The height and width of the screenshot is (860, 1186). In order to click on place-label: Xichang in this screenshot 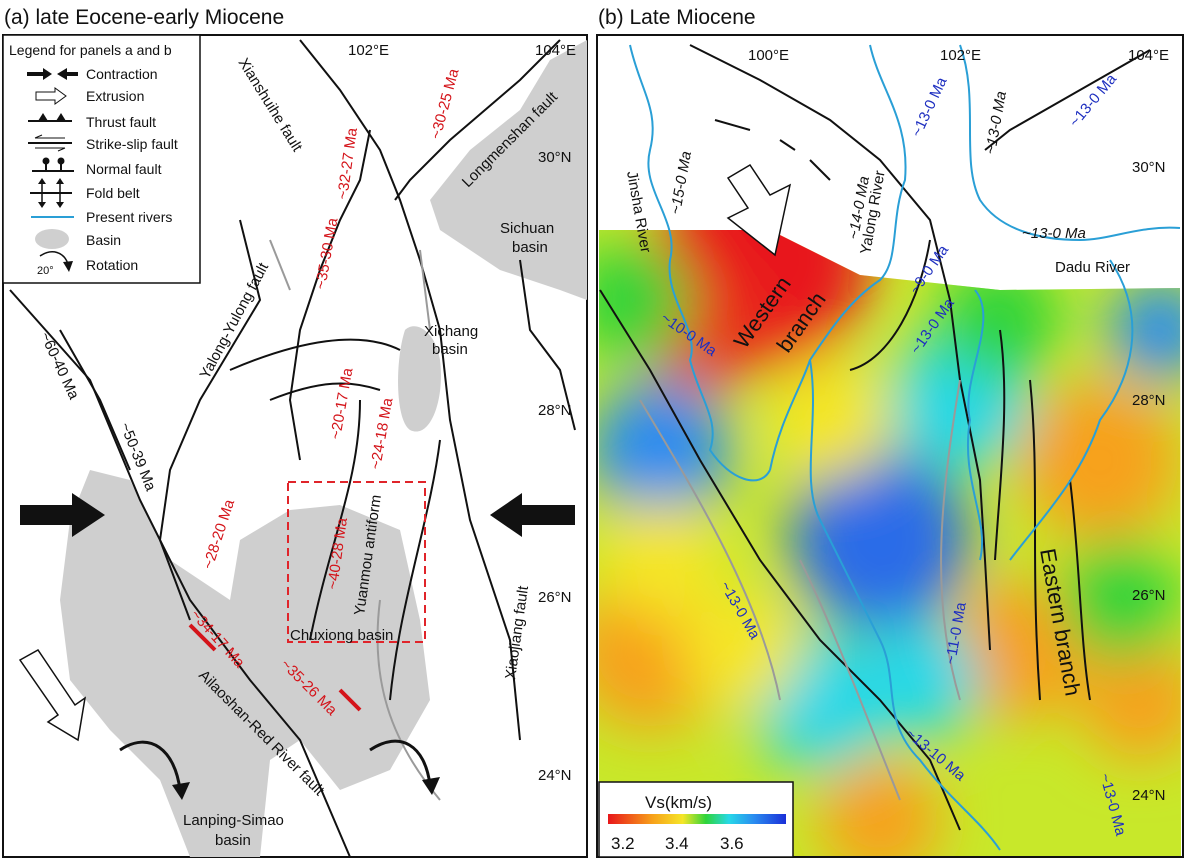, I will do `click(451, 331)`.